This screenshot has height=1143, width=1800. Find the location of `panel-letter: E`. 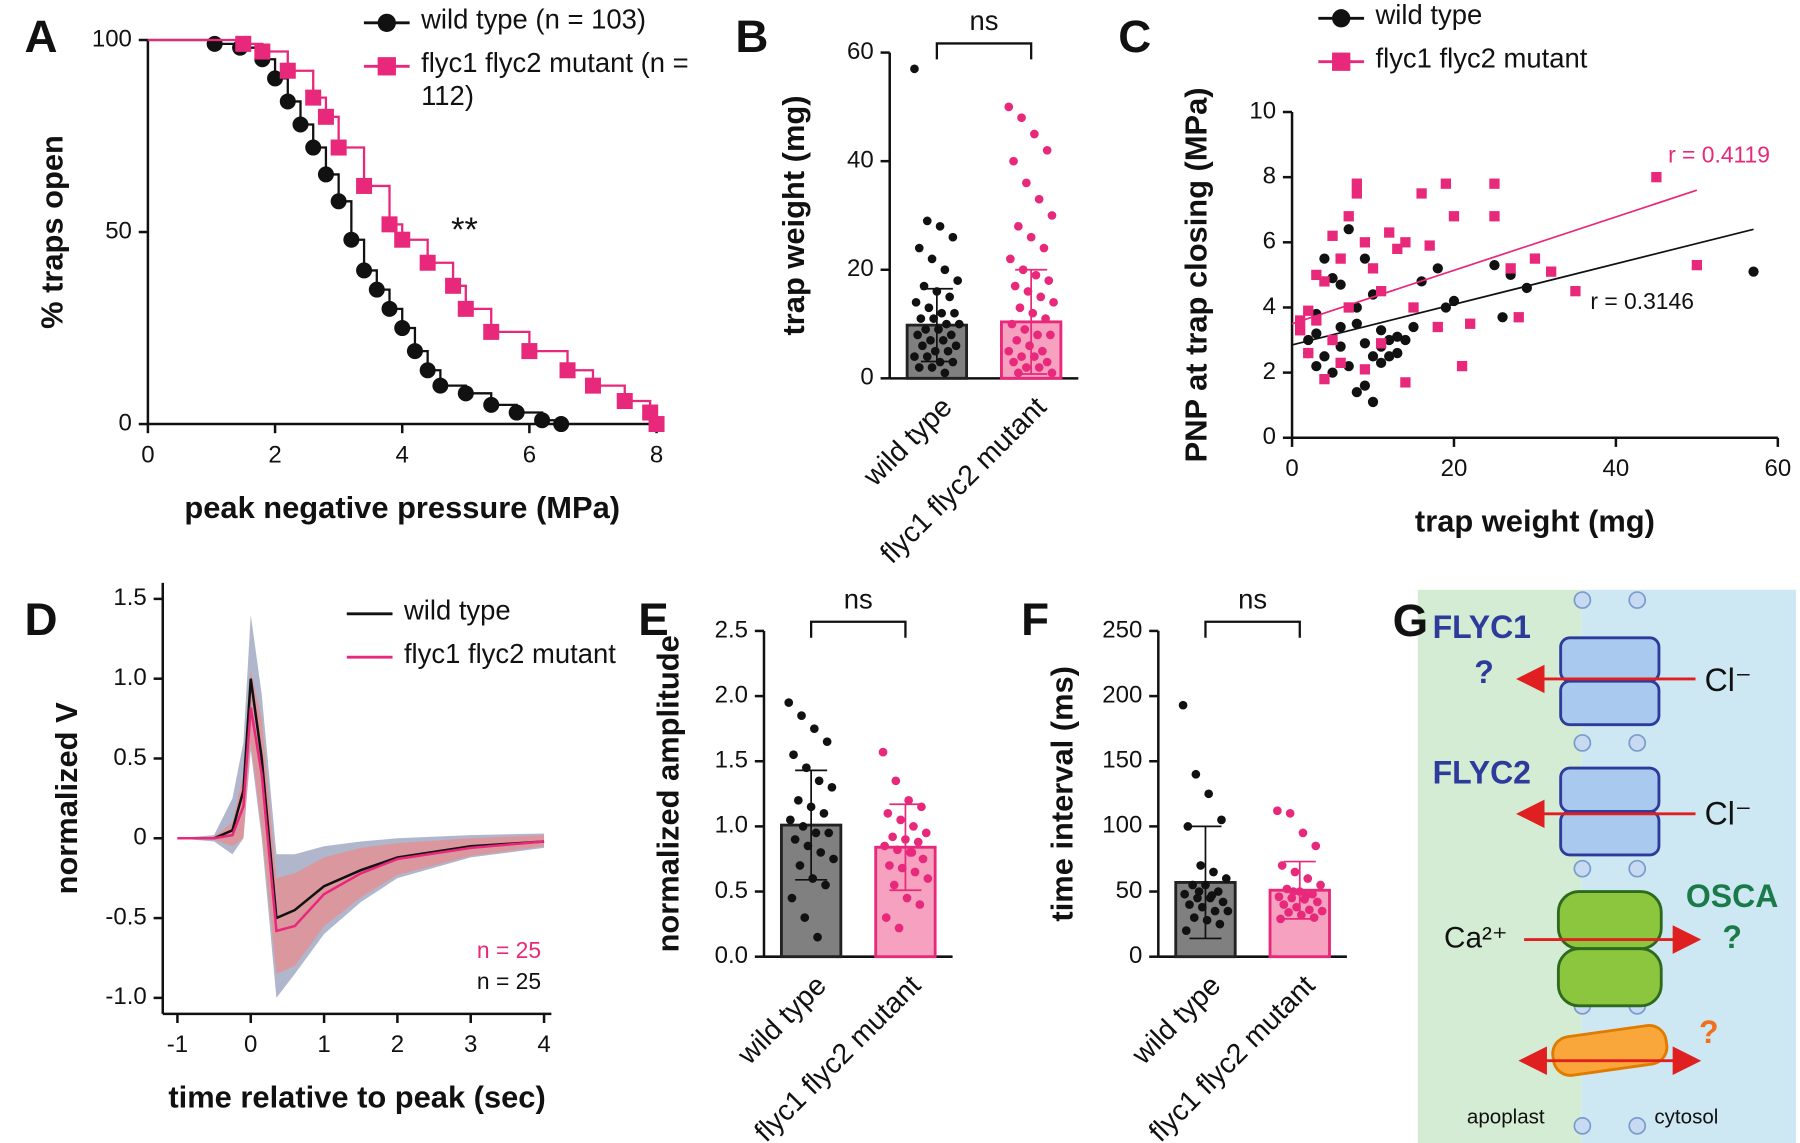

panel-letter: E is located at coordinates (653, 619).